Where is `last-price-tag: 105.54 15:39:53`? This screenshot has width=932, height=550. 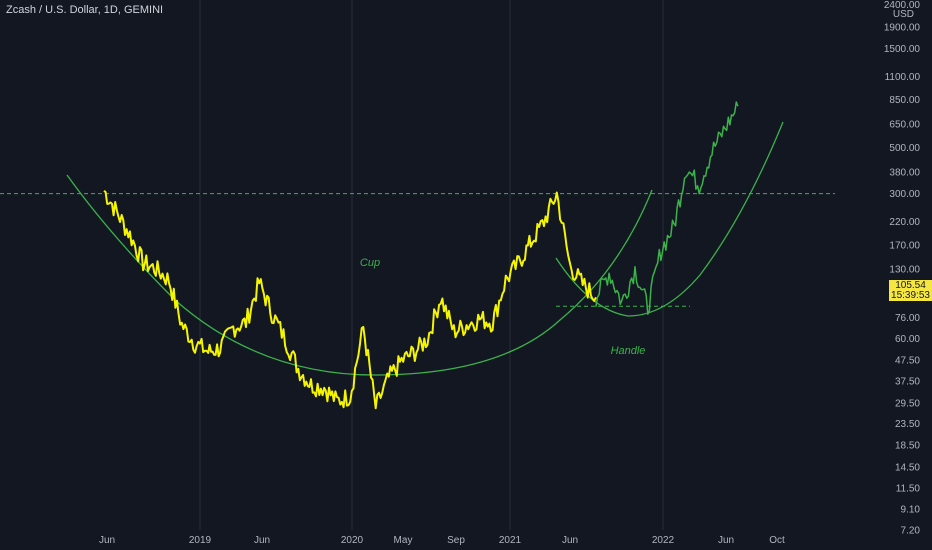 last-price-tag: 105.54 15:39:53 is located at coordinates (910, 290).